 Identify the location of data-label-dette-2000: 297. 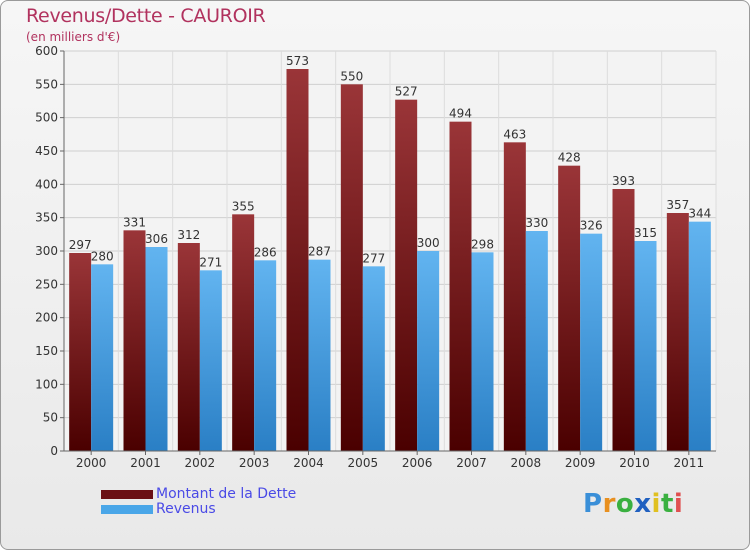
(80, 245).